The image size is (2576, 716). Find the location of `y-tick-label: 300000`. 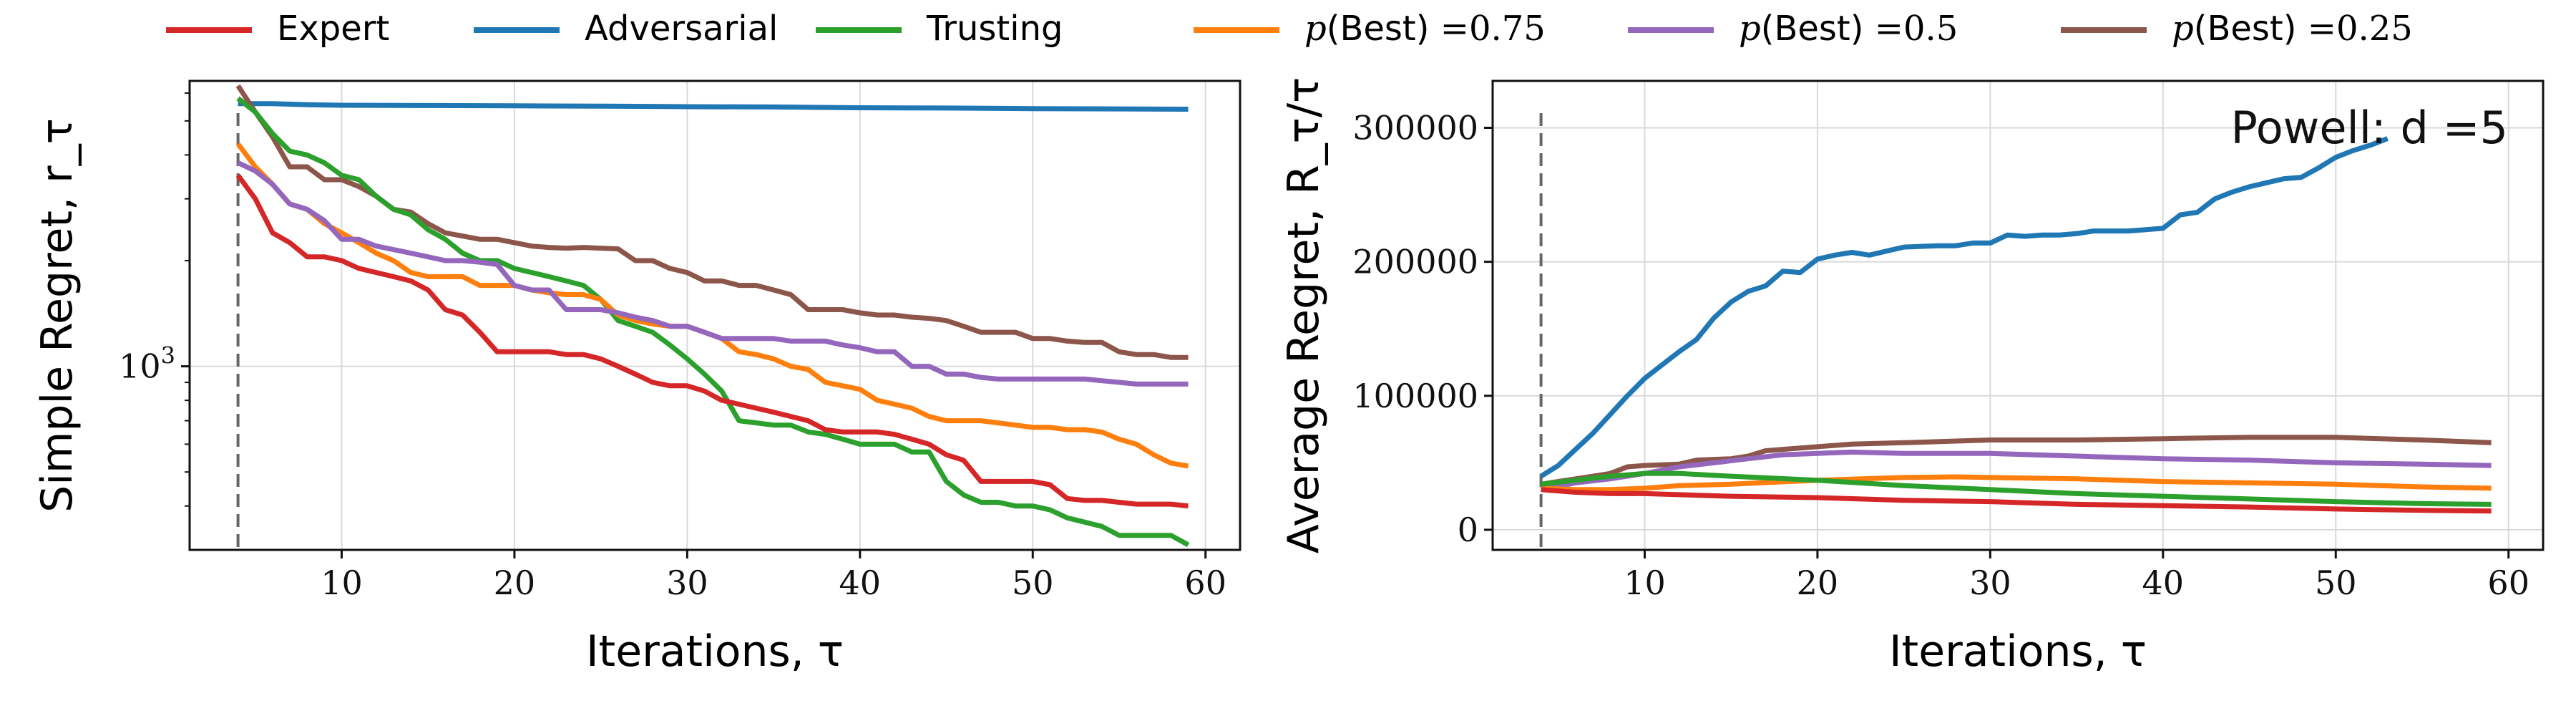

y-tick-label: 300000 is located at coordinates (1415, 128).